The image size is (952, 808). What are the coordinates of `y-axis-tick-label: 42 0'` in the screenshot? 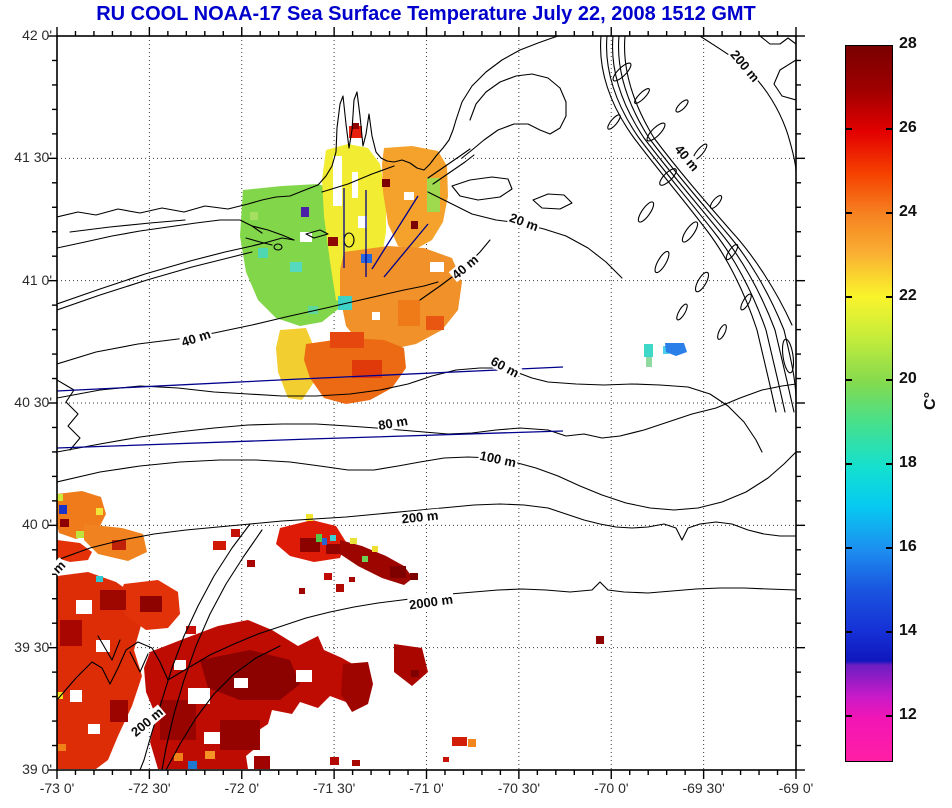 It's located at (37, 35).